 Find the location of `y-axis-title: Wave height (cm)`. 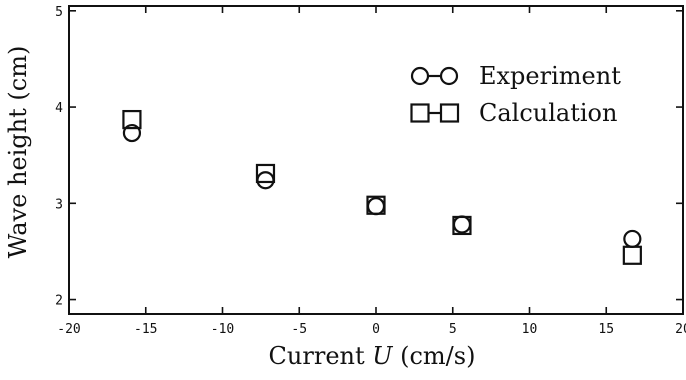

y-axis-title: Wave height (cm) is located at coordinates (18, 152).